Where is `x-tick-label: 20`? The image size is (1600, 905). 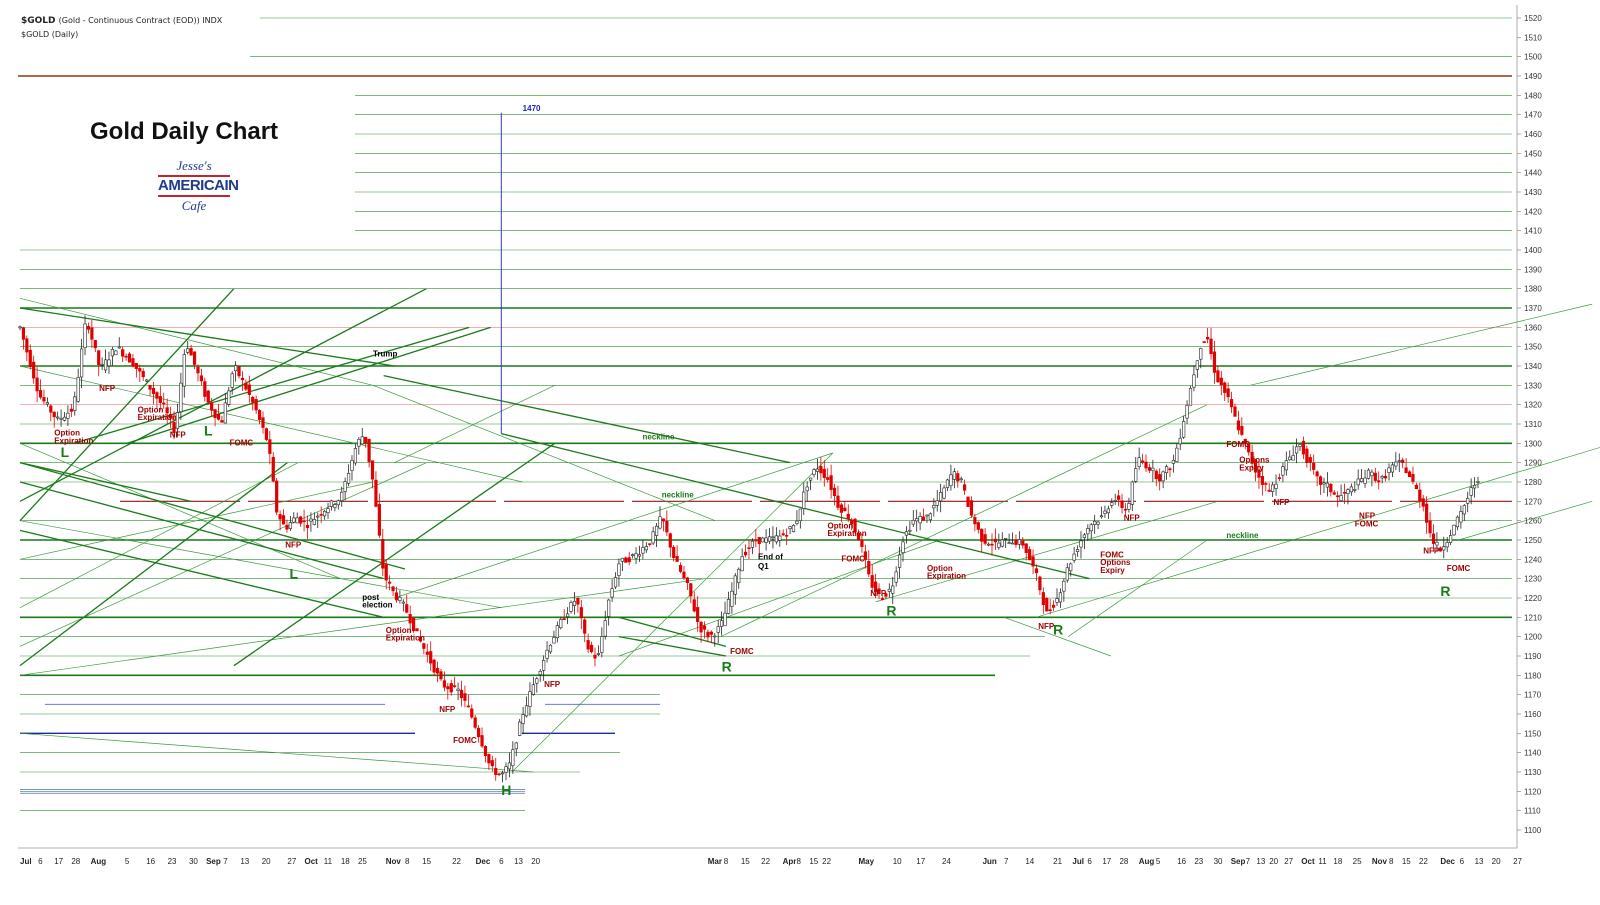
x-tick-label: 20 is located at coordinates (266, 861).